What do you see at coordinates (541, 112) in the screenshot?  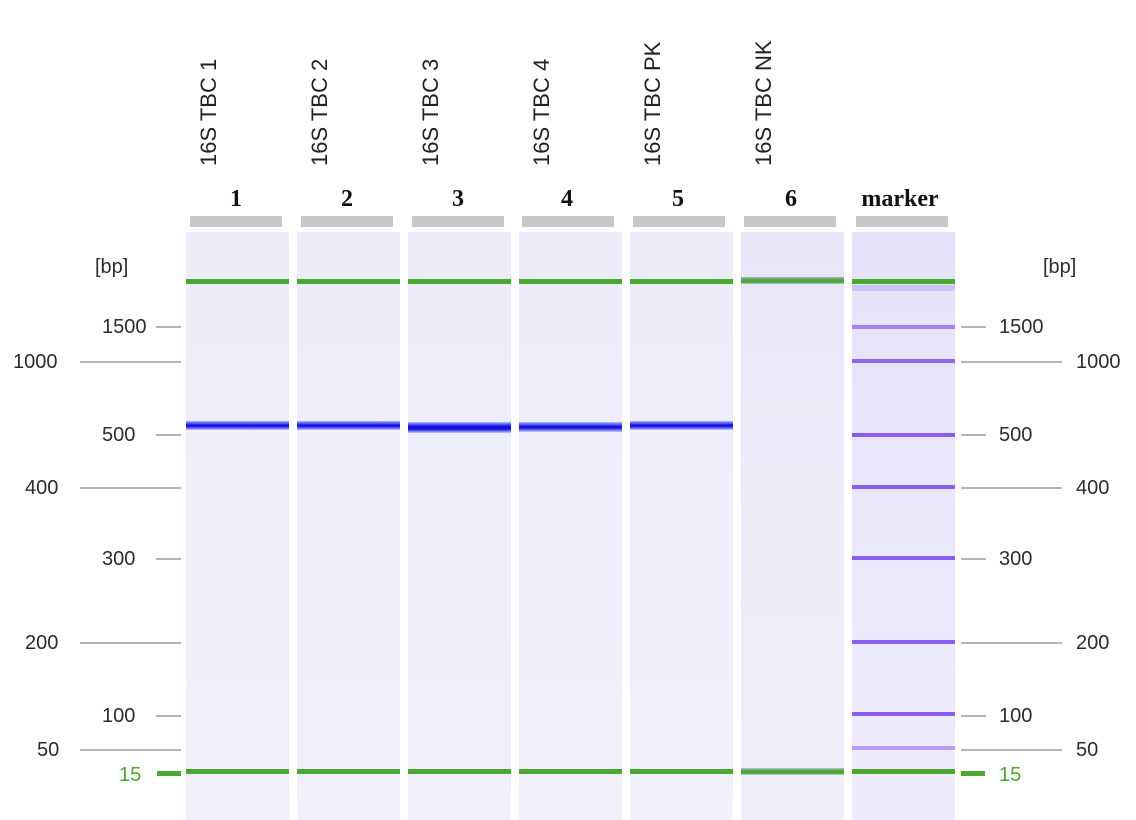 I see `sample-label-4: 16S TBC 4` at bounding box center [541, 112].